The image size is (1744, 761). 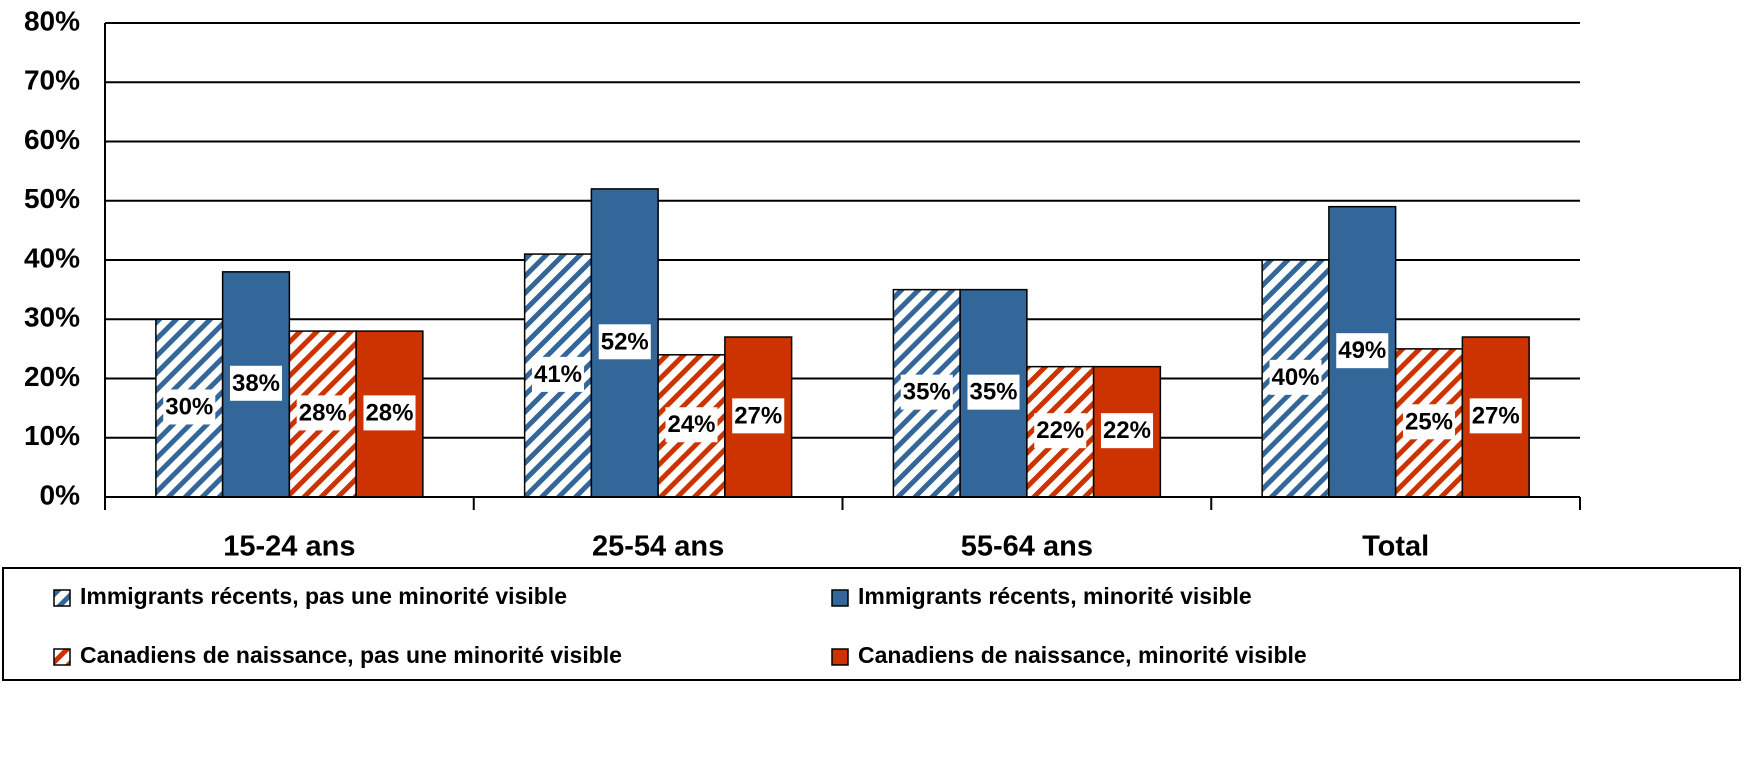 What do you see at coordinates (52, 198) in the screenshot?
I see `y-tick-label: 50%` at bounding box center [52, 198].